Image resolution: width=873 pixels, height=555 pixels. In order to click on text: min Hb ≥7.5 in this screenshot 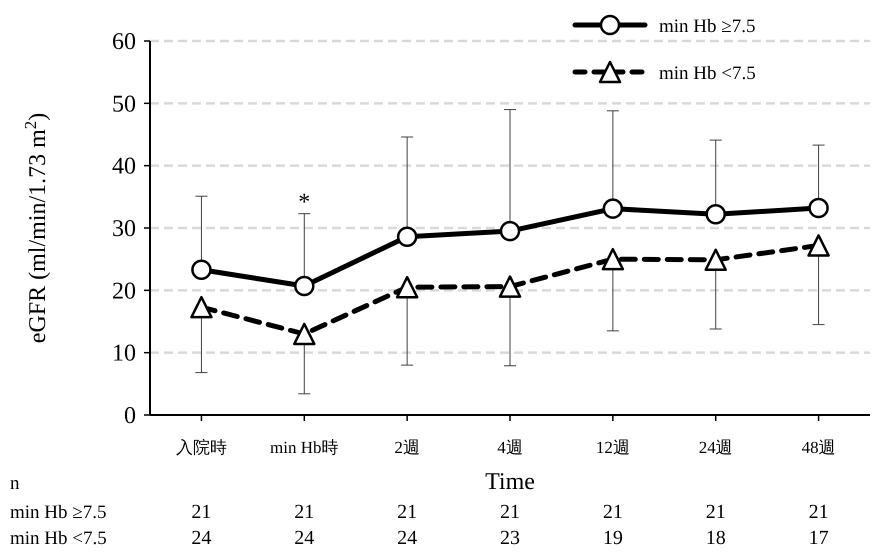, I will do `click(58, 512)`.